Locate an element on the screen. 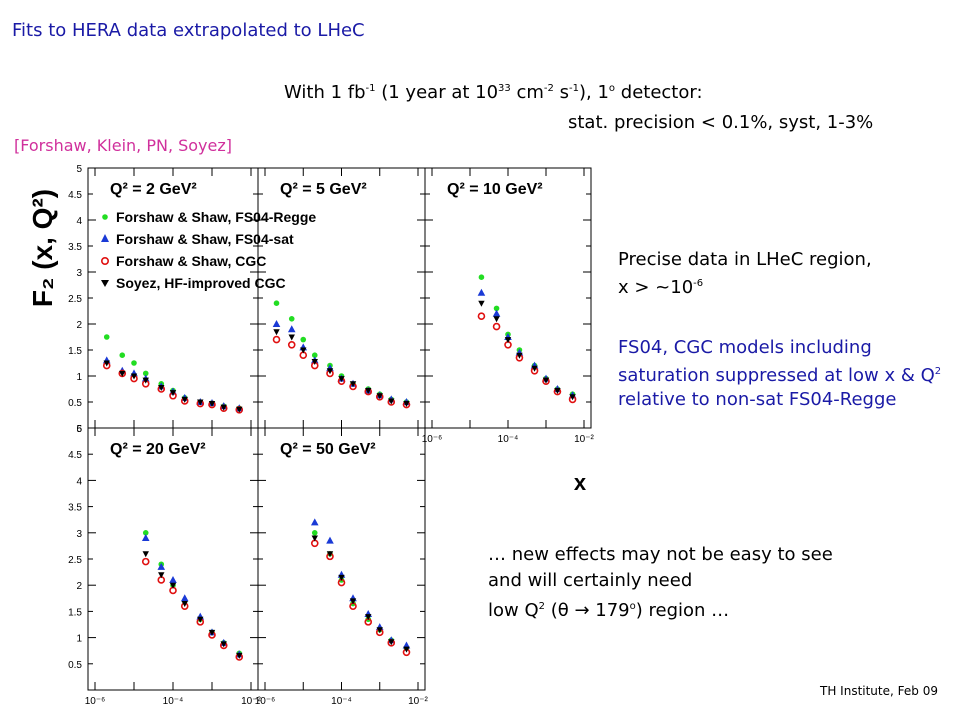 The width and height of the screenshot is (960, 720). legend-entry: Soyez, HF-improved CGC is located at coordinates (201, 283).